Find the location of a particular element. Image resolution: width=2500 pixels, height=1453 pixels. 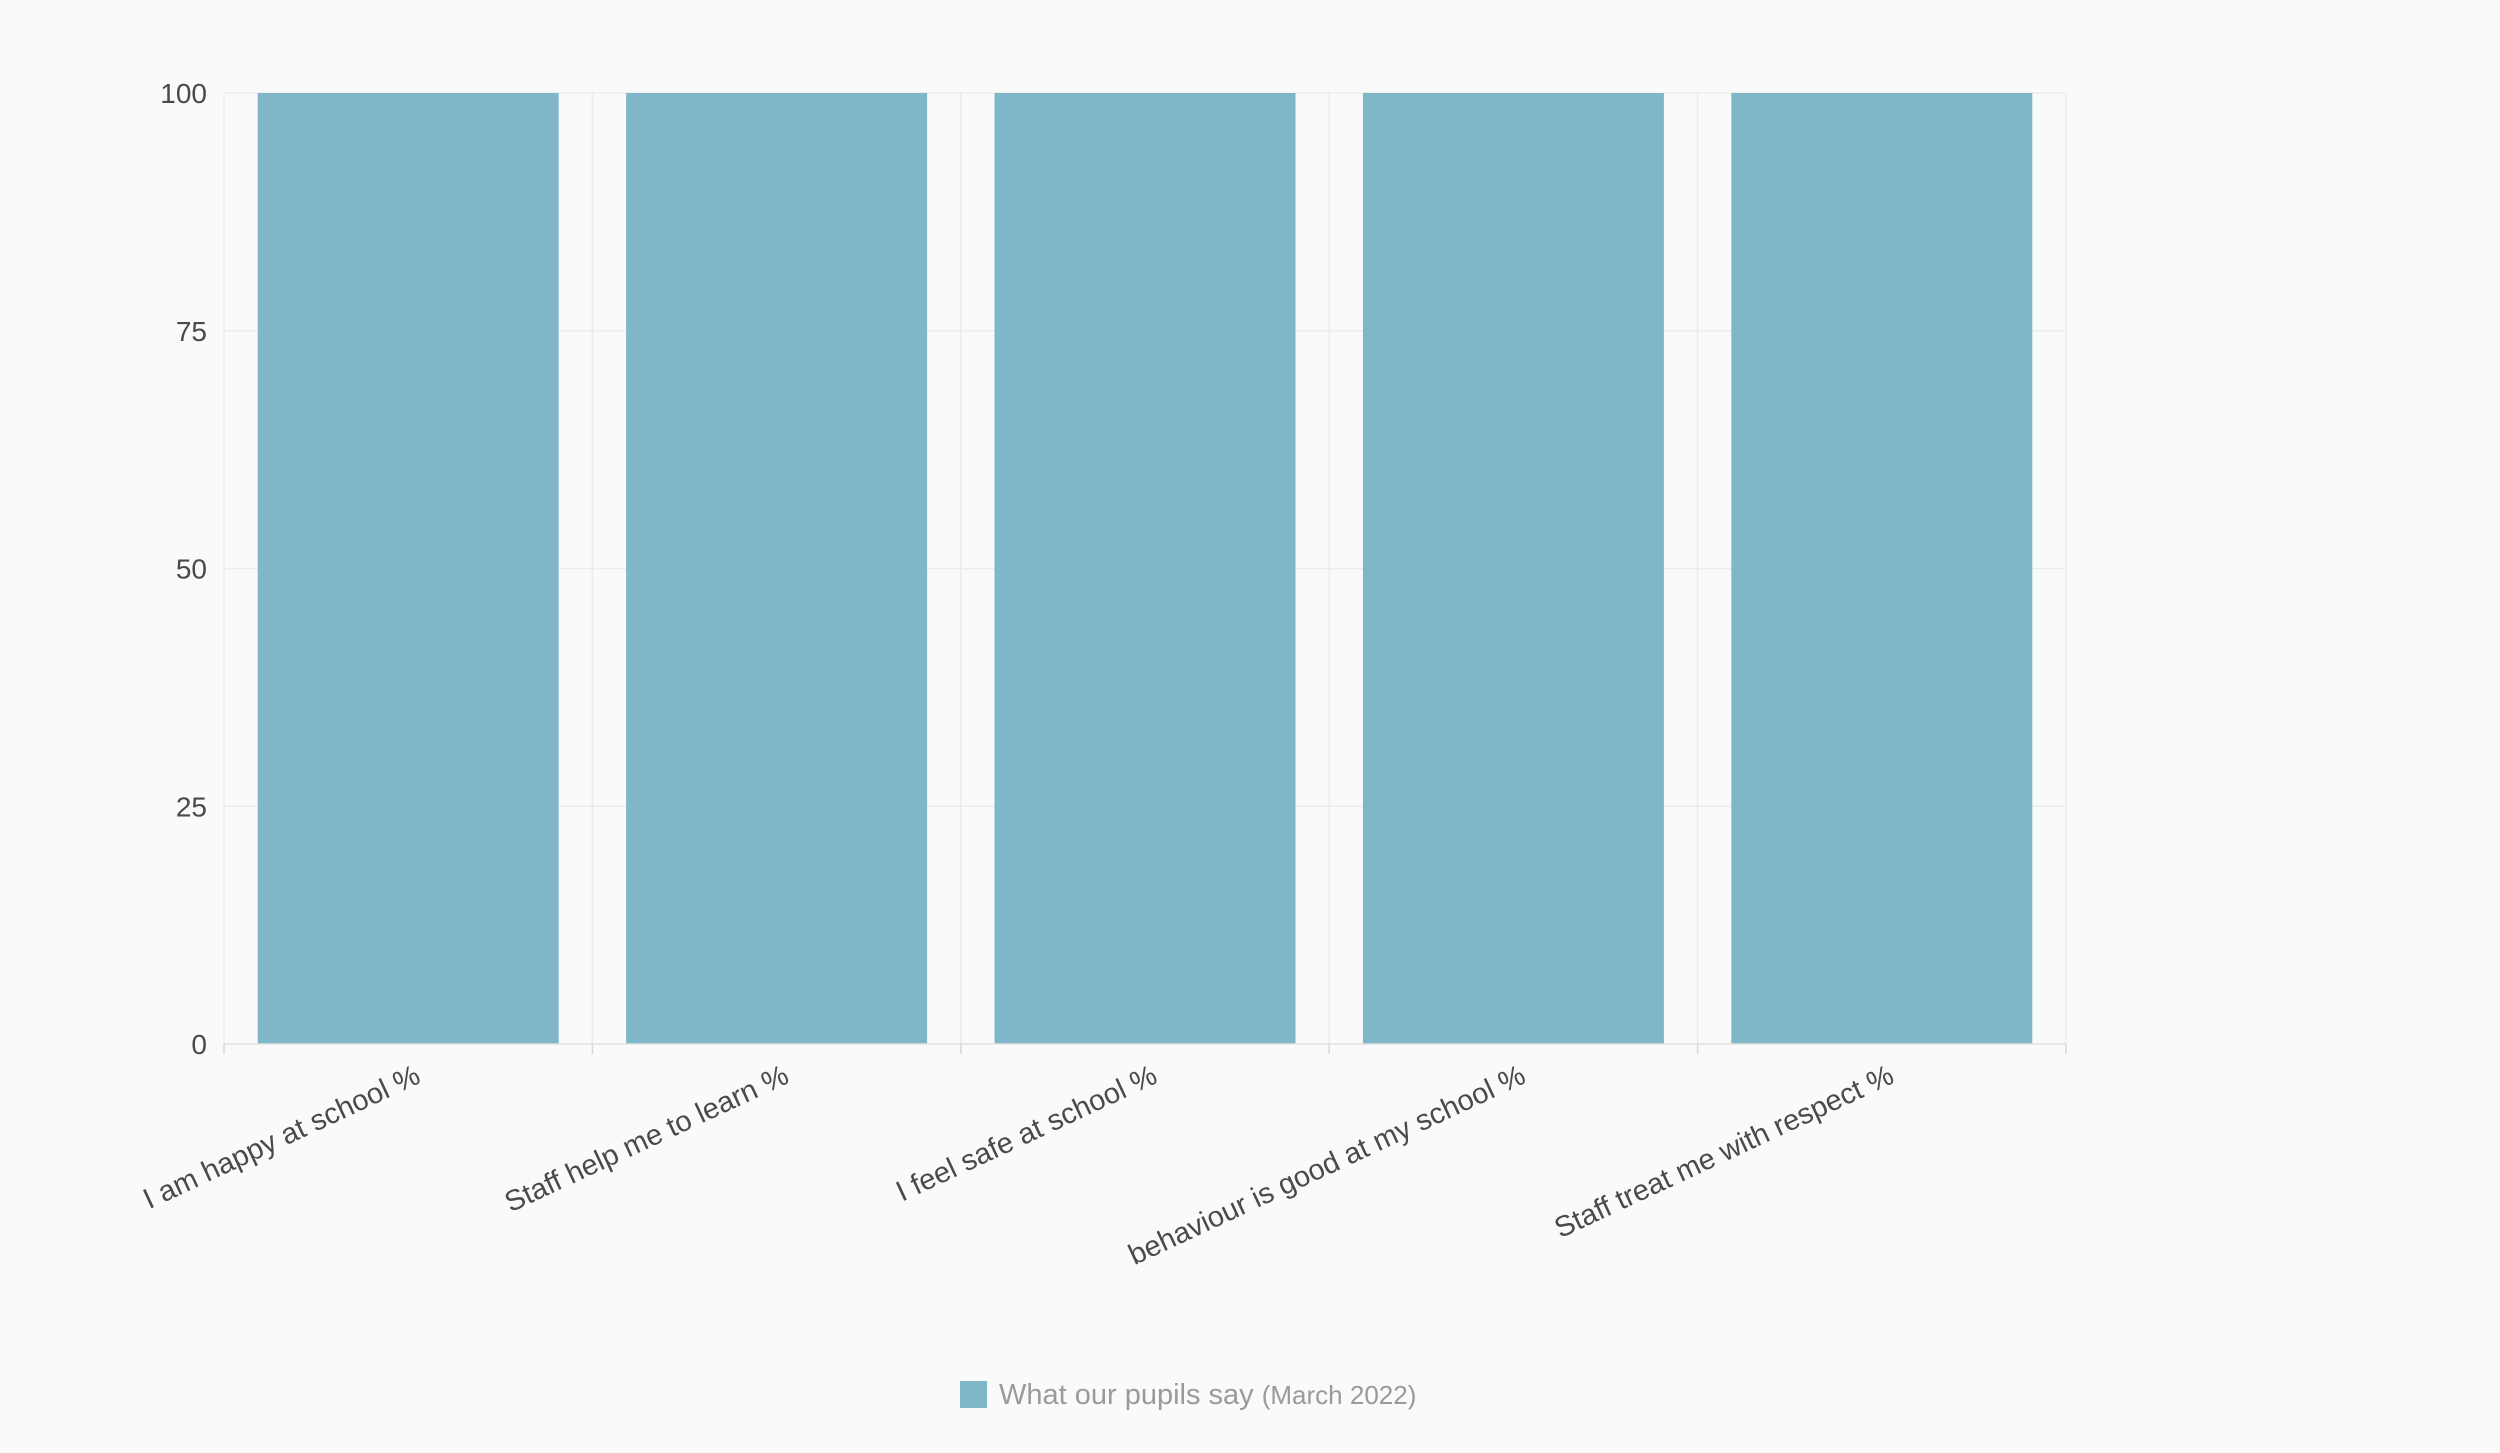

legend-label: What our pupils say (March 2022) is located at coordinates (1207, 1395).